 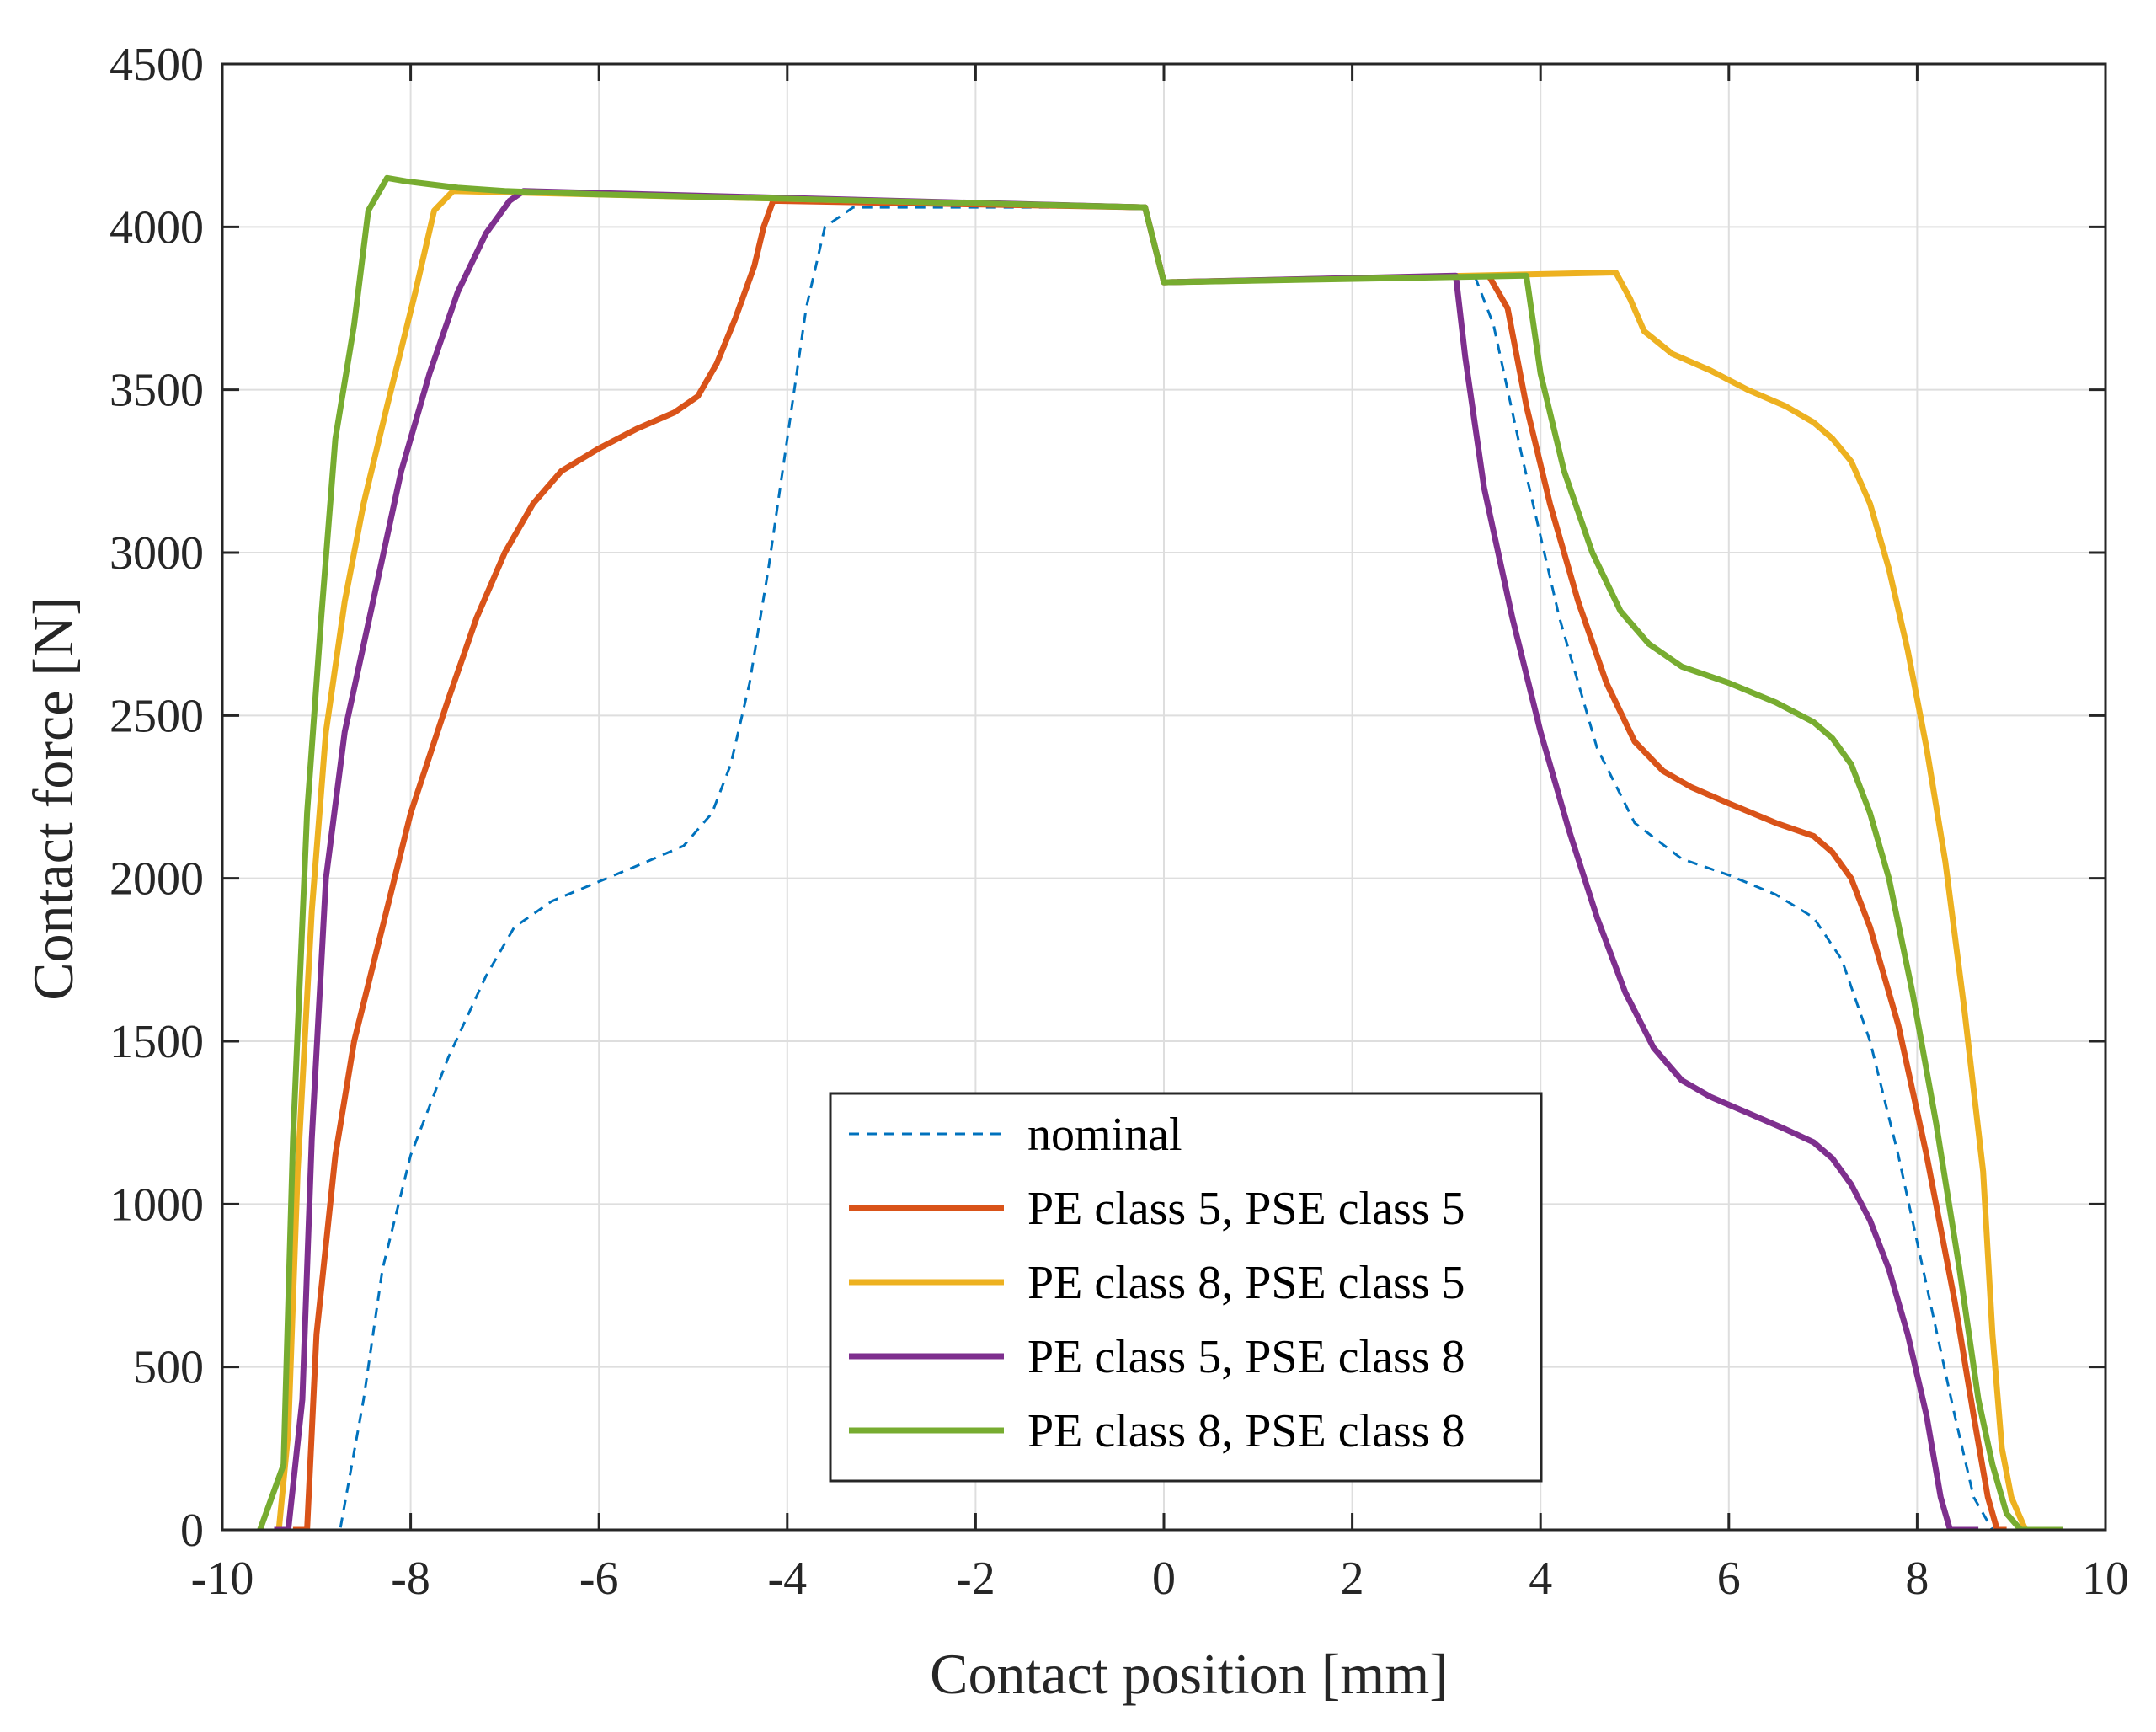 What do you see at coordinates (2105, 1579) in the screenshot?
I see `x-tick-label: 10` at bounding box center [2105, 1579].